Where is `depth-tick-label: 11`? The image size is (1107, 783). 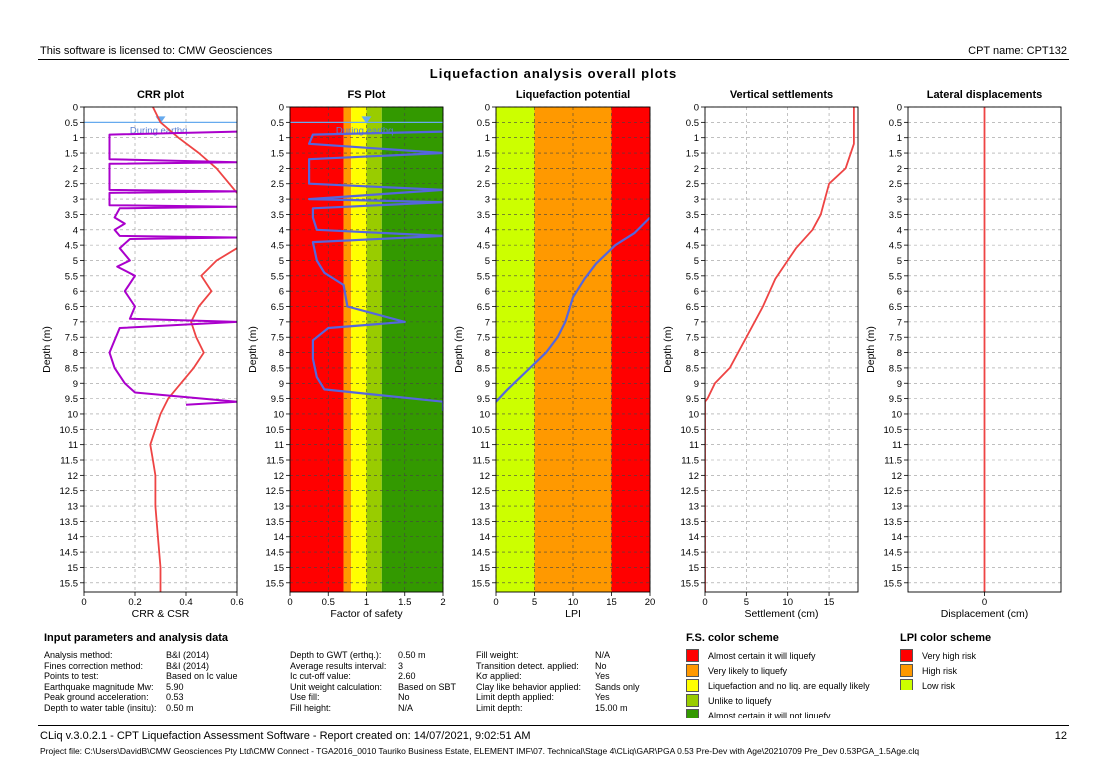
depth-tick-label: 11 is located at coordinates (279, 445).